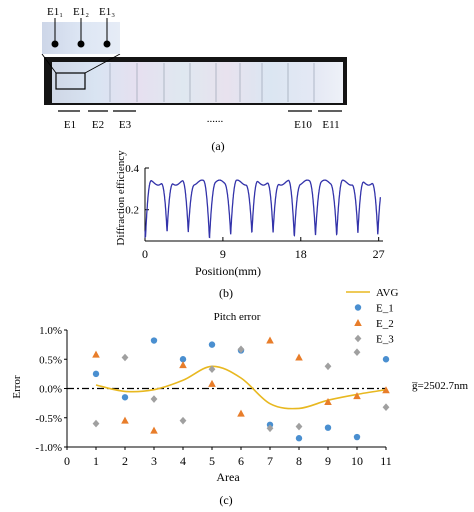  Describe the element at coordinates (96, 461) in the screenshot. I see `x-tick-label: 1` at that location.